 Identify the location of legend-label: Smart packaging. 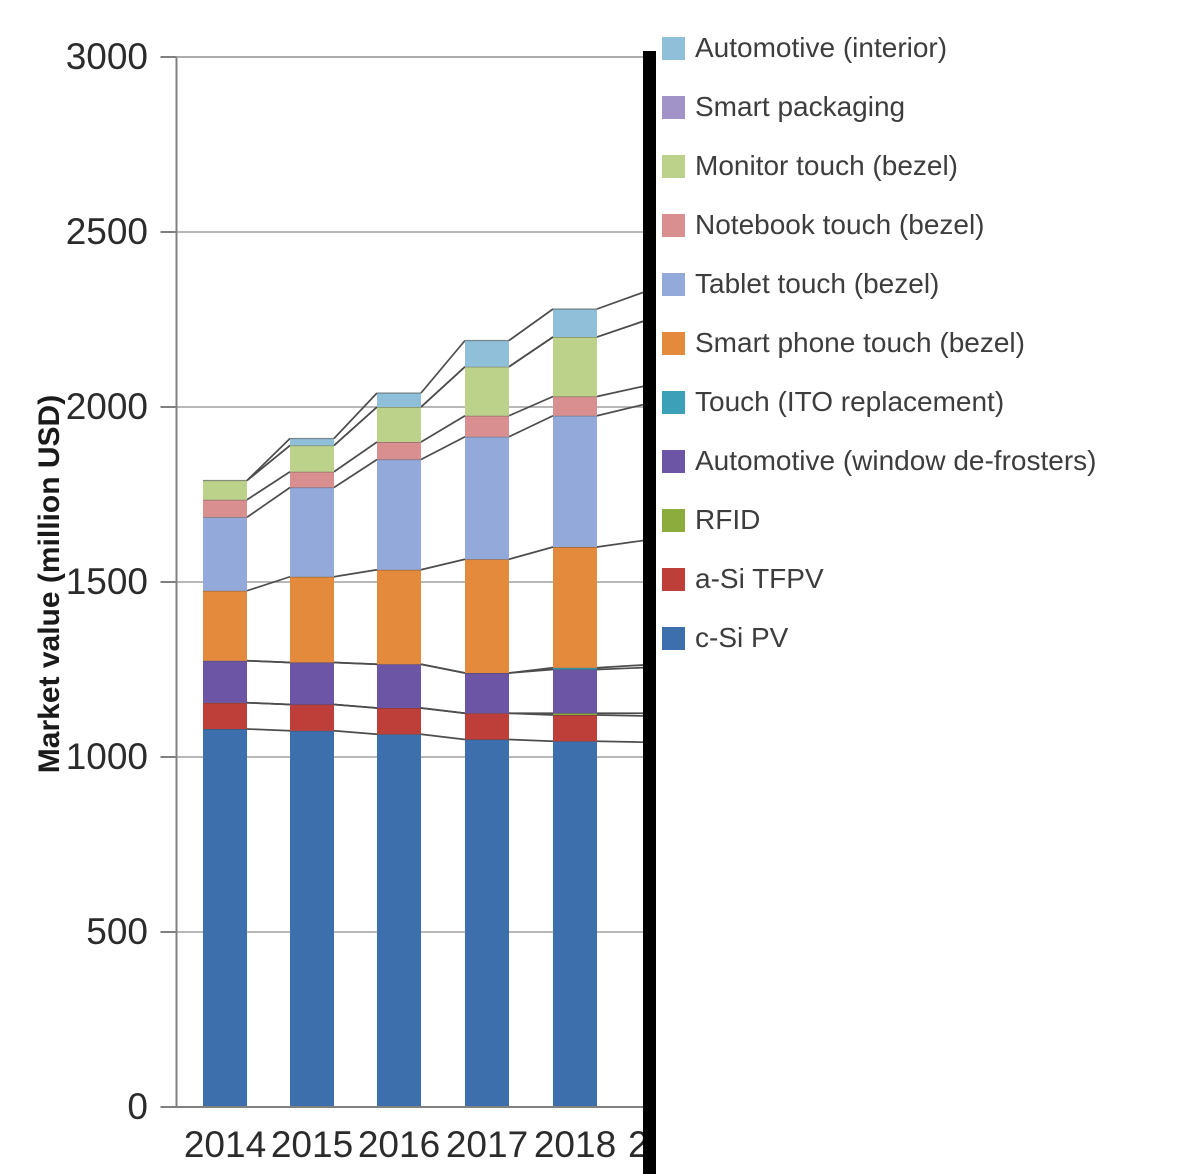
(800, 106).